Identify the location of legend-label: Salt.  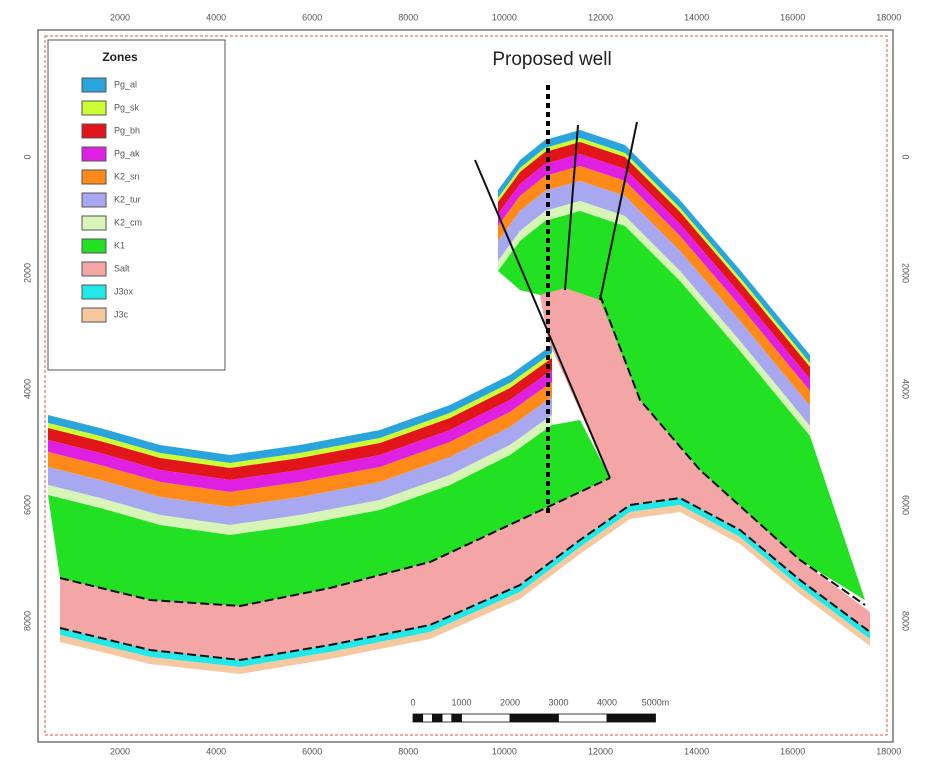
(122, 268).